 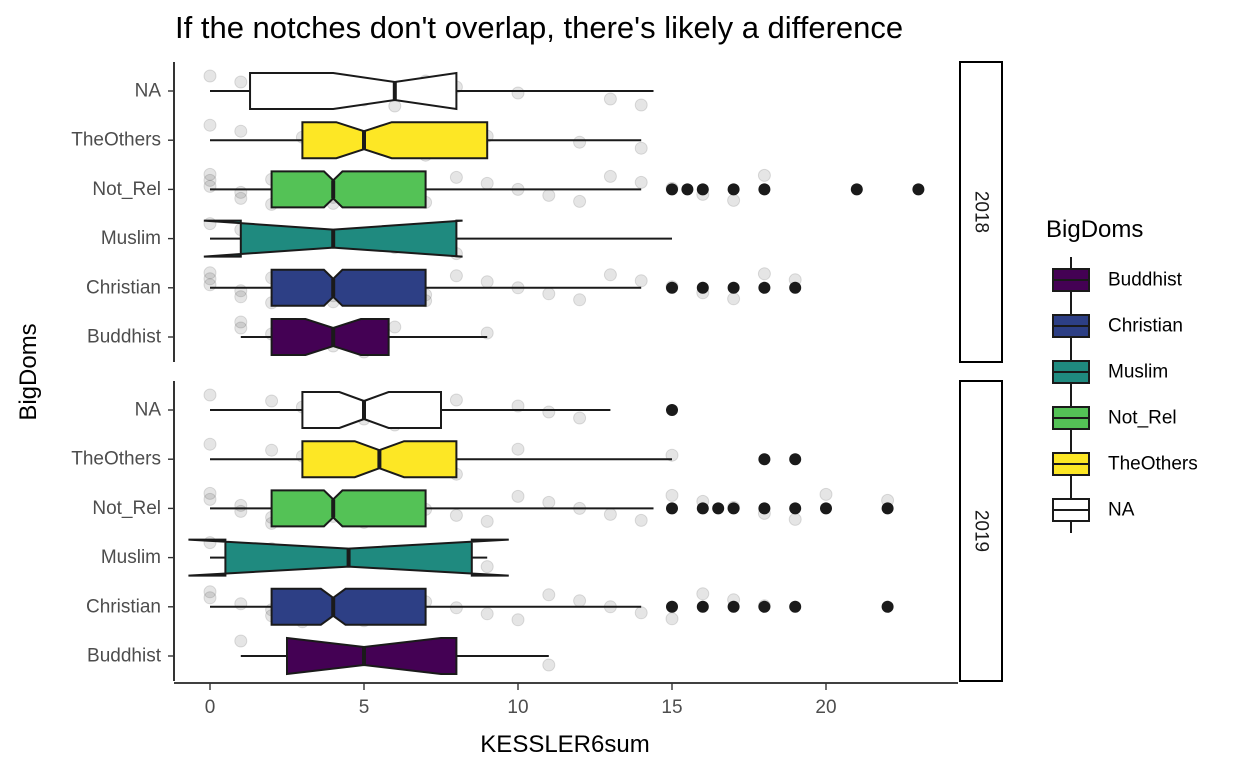 What do you see at coordinates (566, 700) in the screenshot?
I see `x-axis: 0 5 10 15 20` at bounding box center [566, 700].